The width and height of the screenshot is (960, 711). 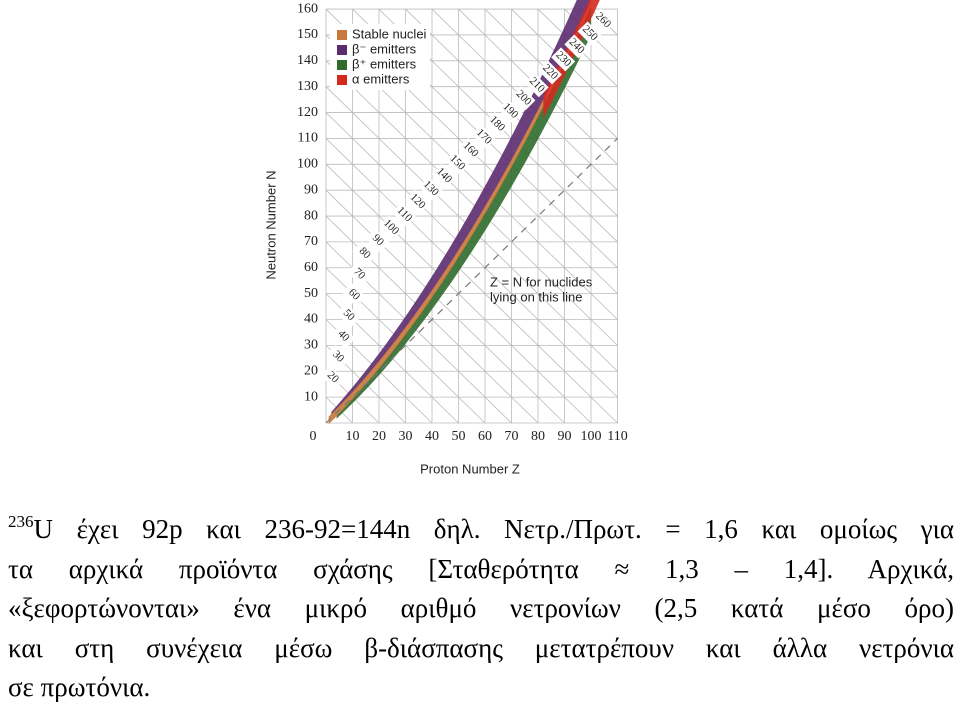 What do you see at coordinates (311, 189) in the screenshot?
I see `y-tick-label: 90` at bounding box center [311, 189].